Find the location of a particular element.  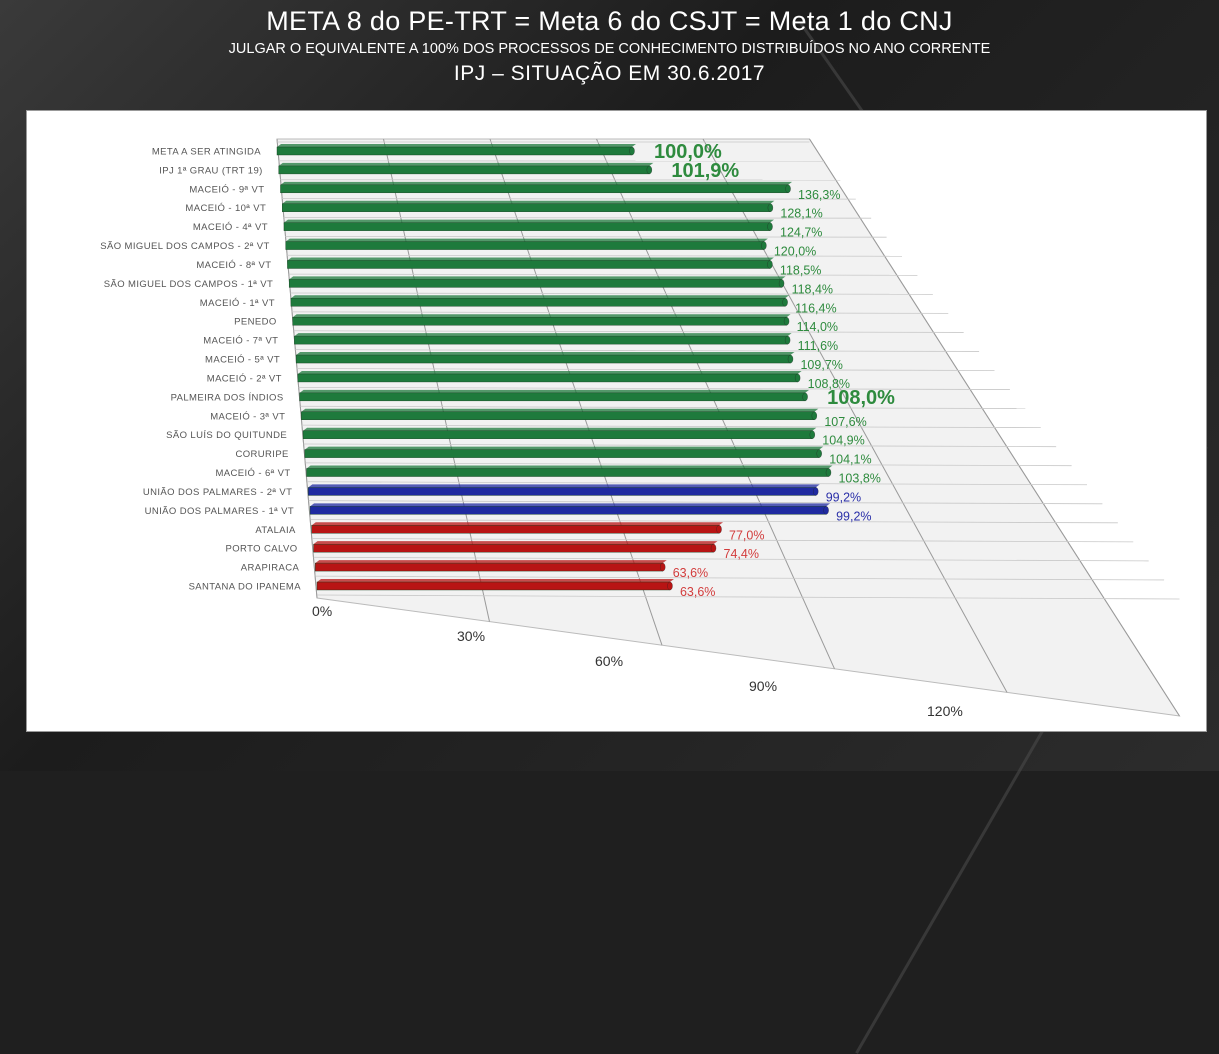

x-tick-label: 60% is located at coordinates (609, 661).